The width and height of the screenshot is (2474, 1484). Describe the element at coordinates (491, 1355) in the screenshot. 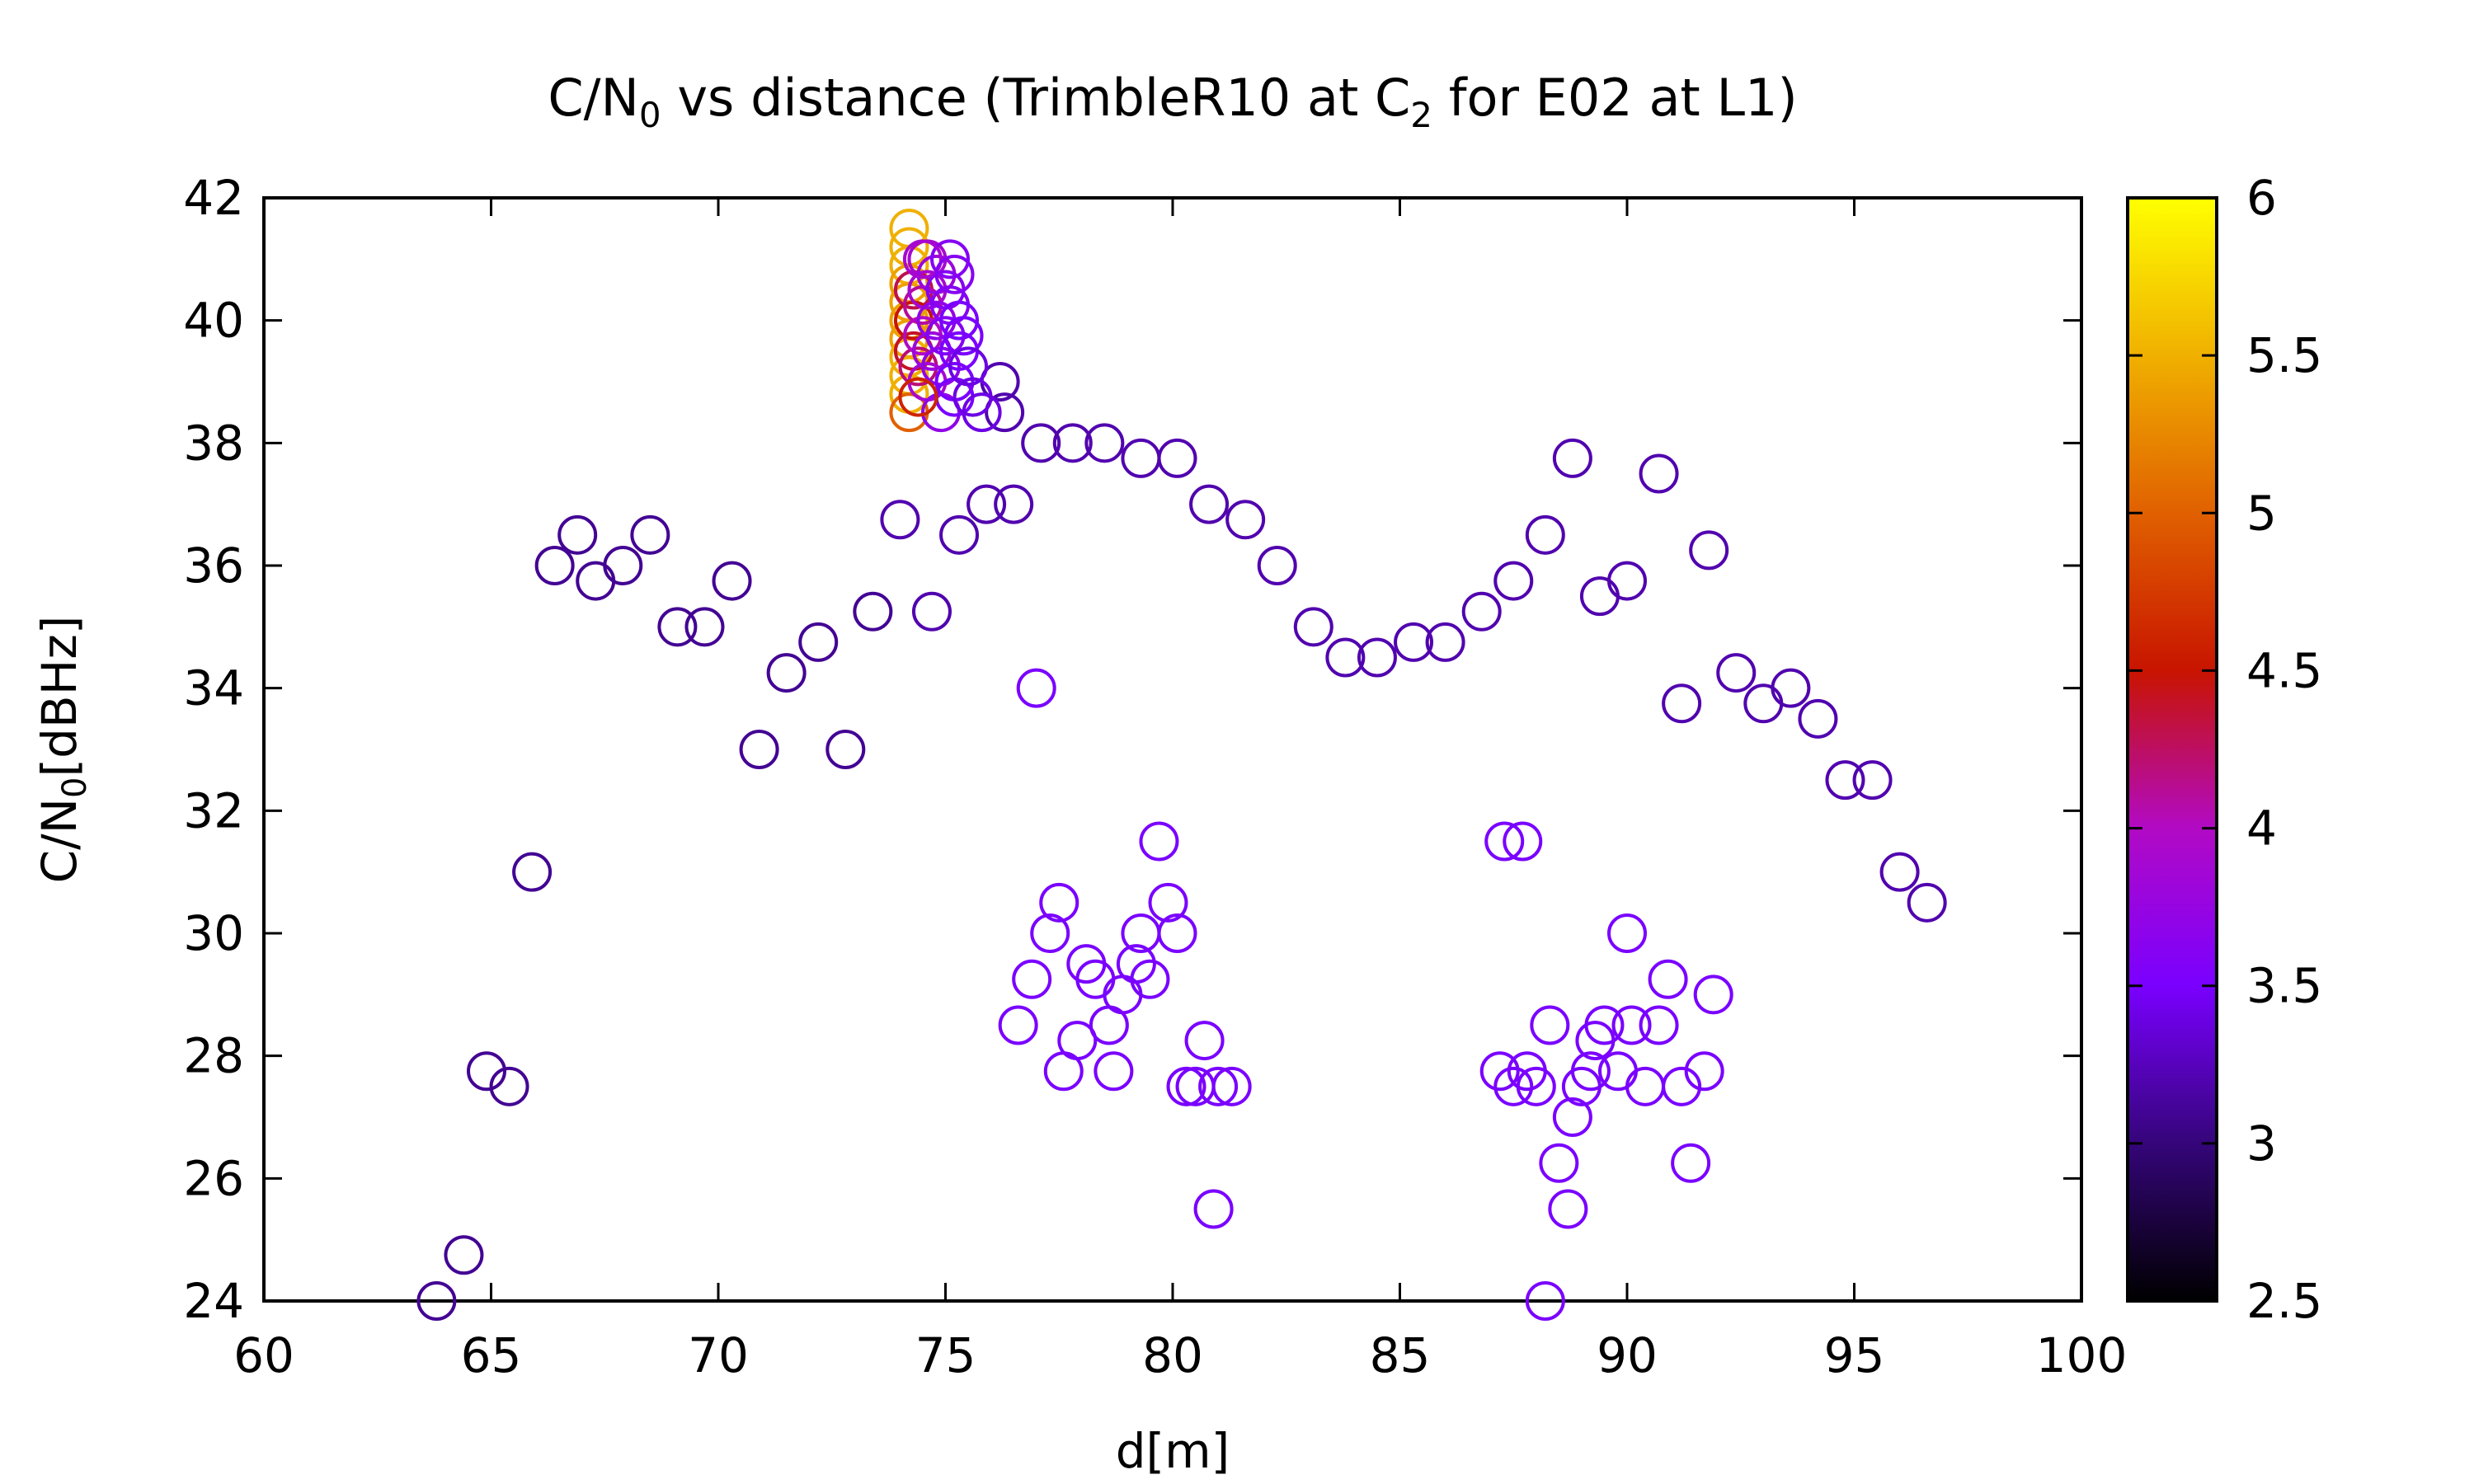

I see `x-tick-label: 65` at that location.